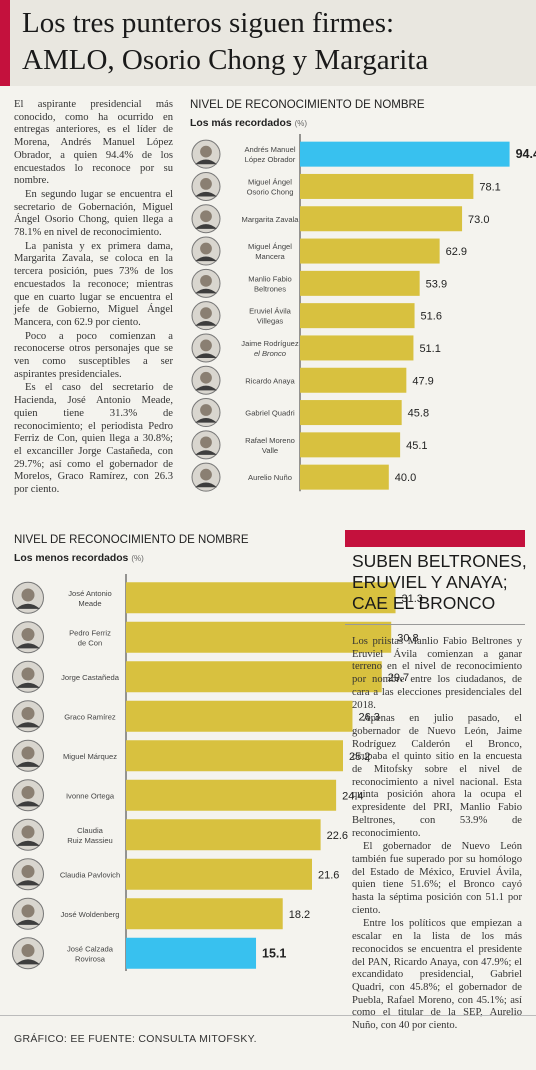 Image resolution: width=536 pixels, height=1070 pixels. I want to click on sidebar-title-line: CAE EL BRONCO, so click(424, 603).